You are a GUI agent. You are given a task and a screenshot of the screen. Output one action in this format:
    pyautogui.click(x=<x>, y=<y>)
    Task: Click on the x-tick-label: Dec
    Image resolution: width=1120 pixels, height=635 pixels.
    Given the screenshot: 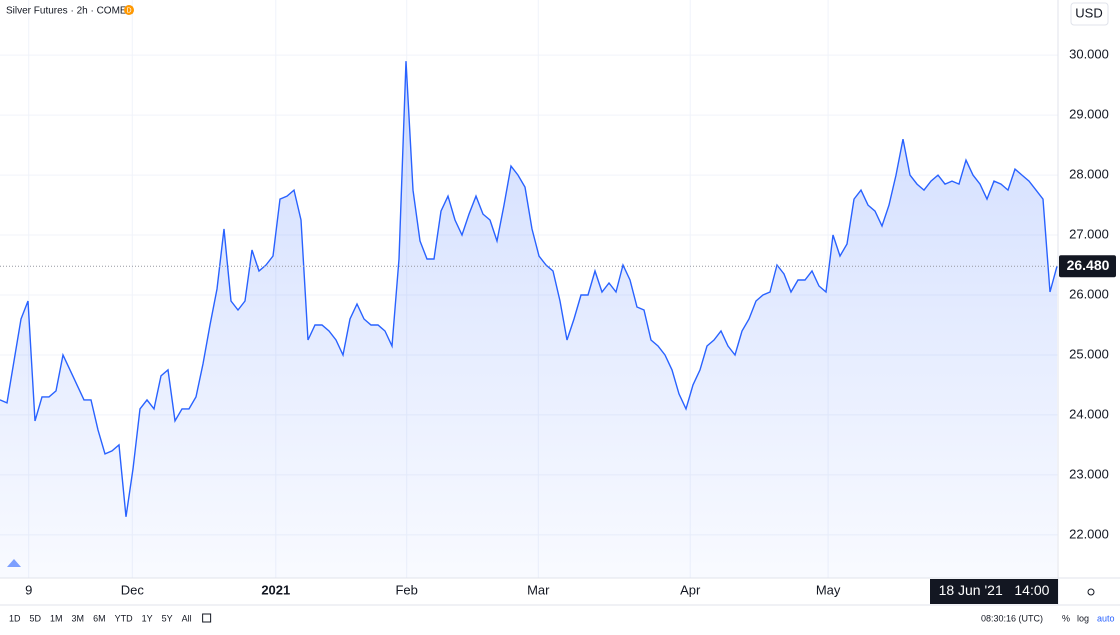 What is the action you would take?
    pyautogui.click(x=133, y=589)
    